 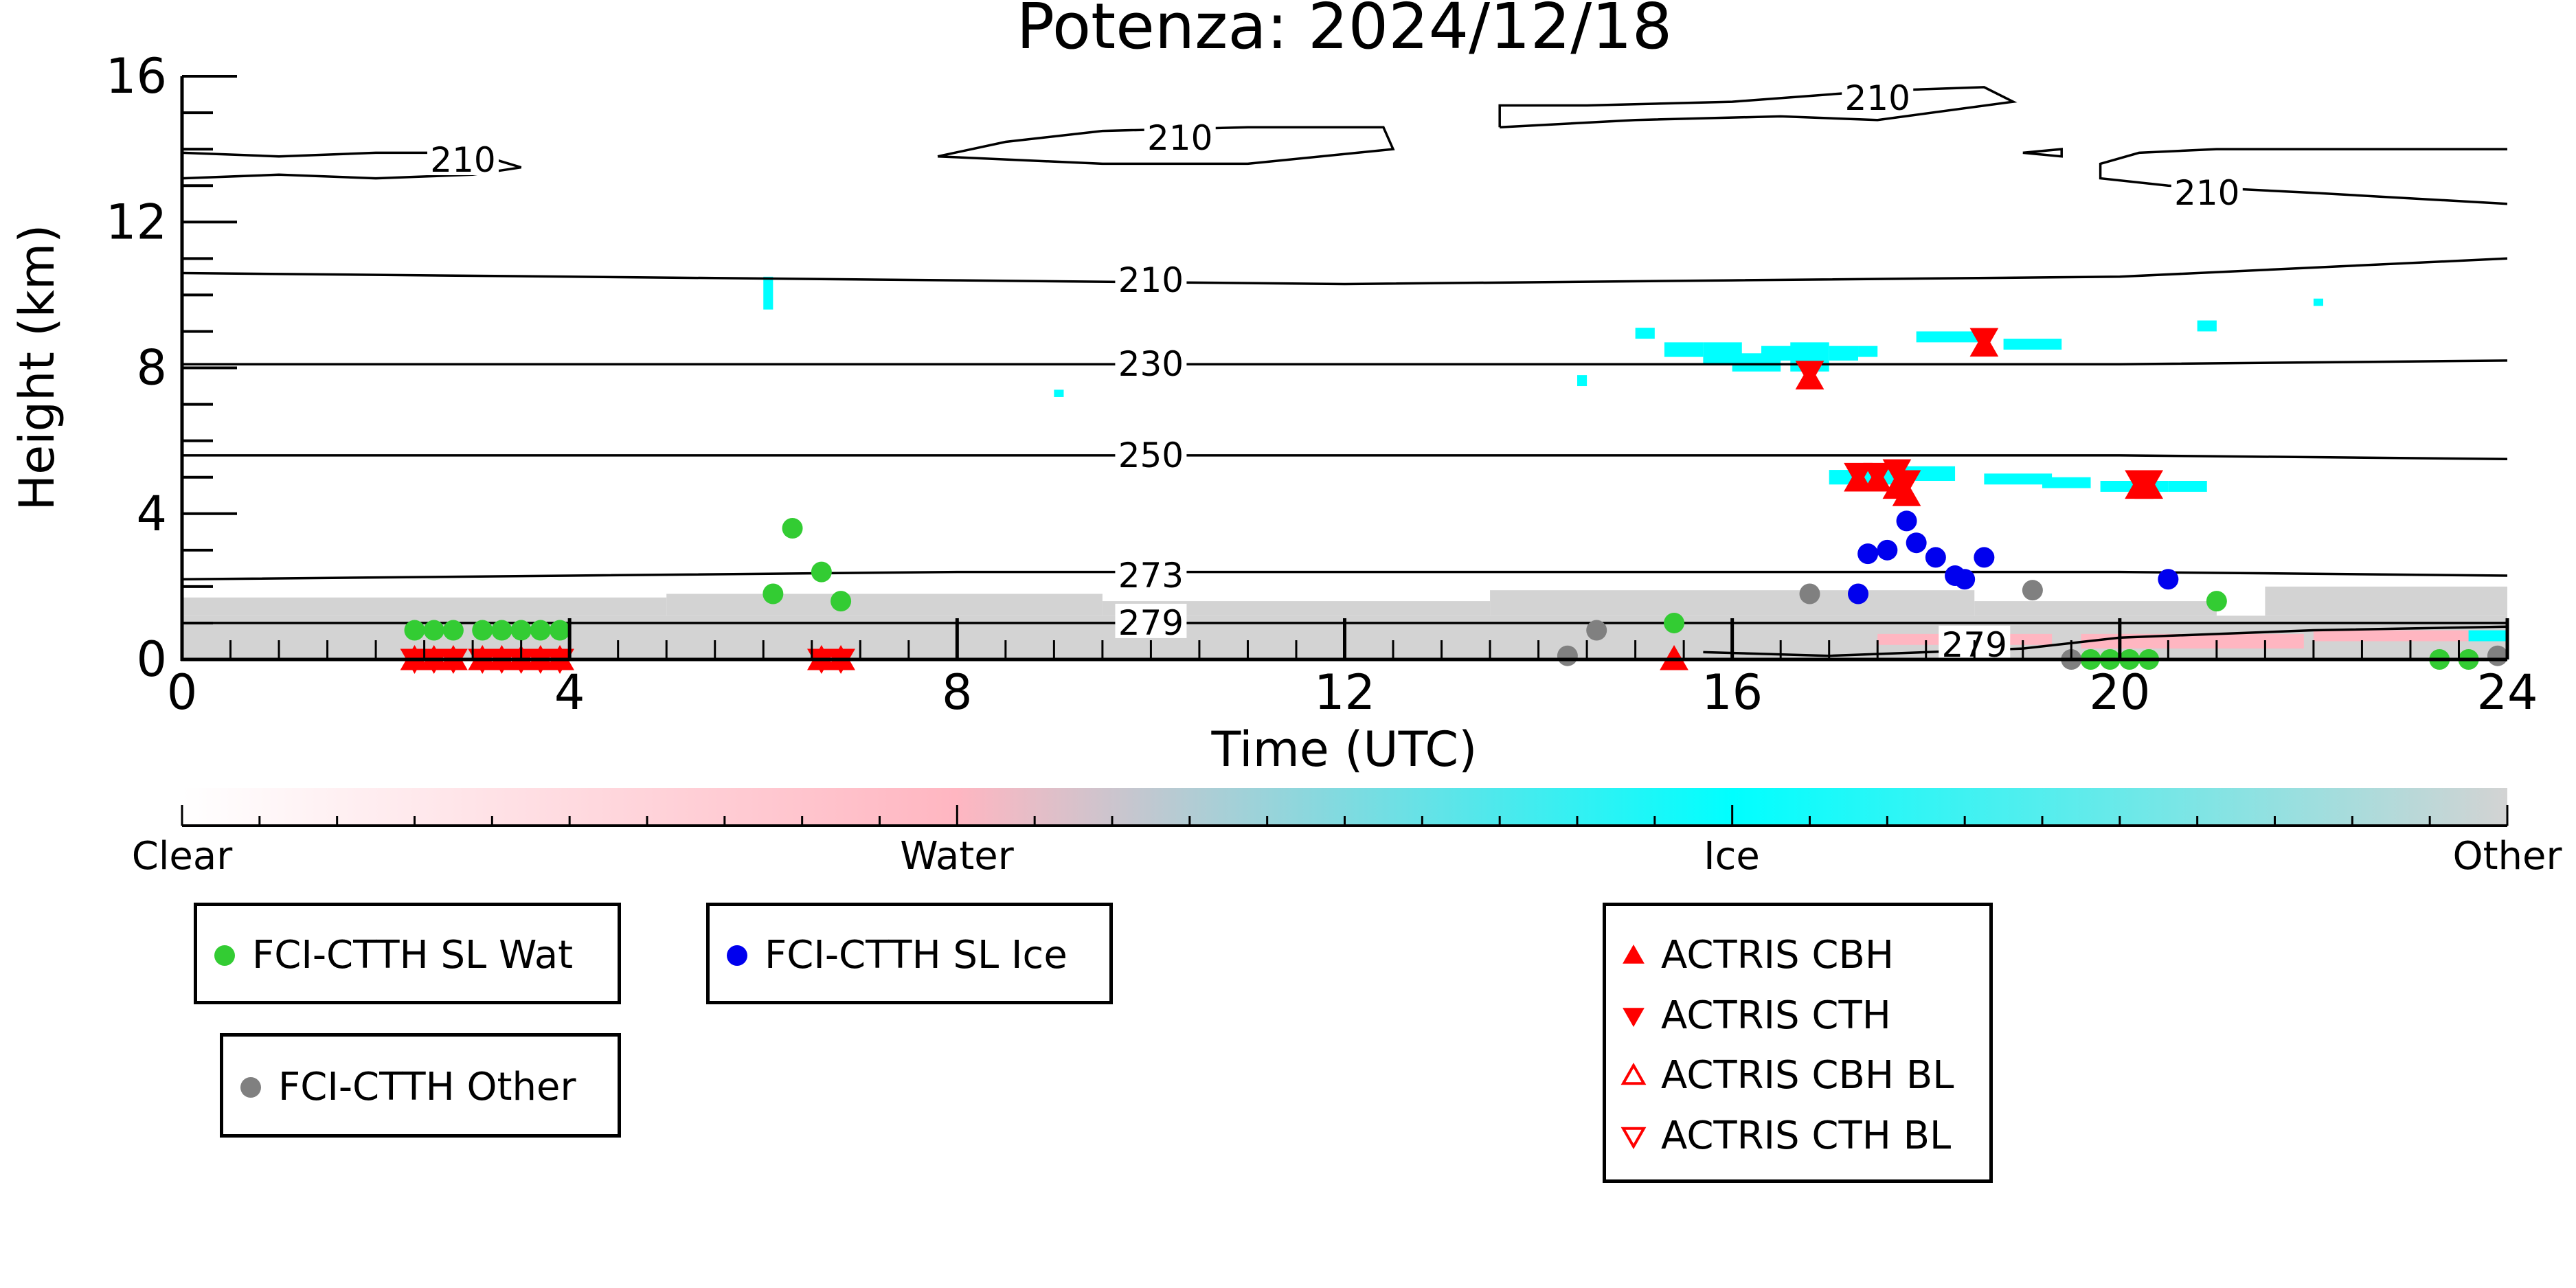 I want to click on contour-label-230: 230, so click(x=1151, y=364).